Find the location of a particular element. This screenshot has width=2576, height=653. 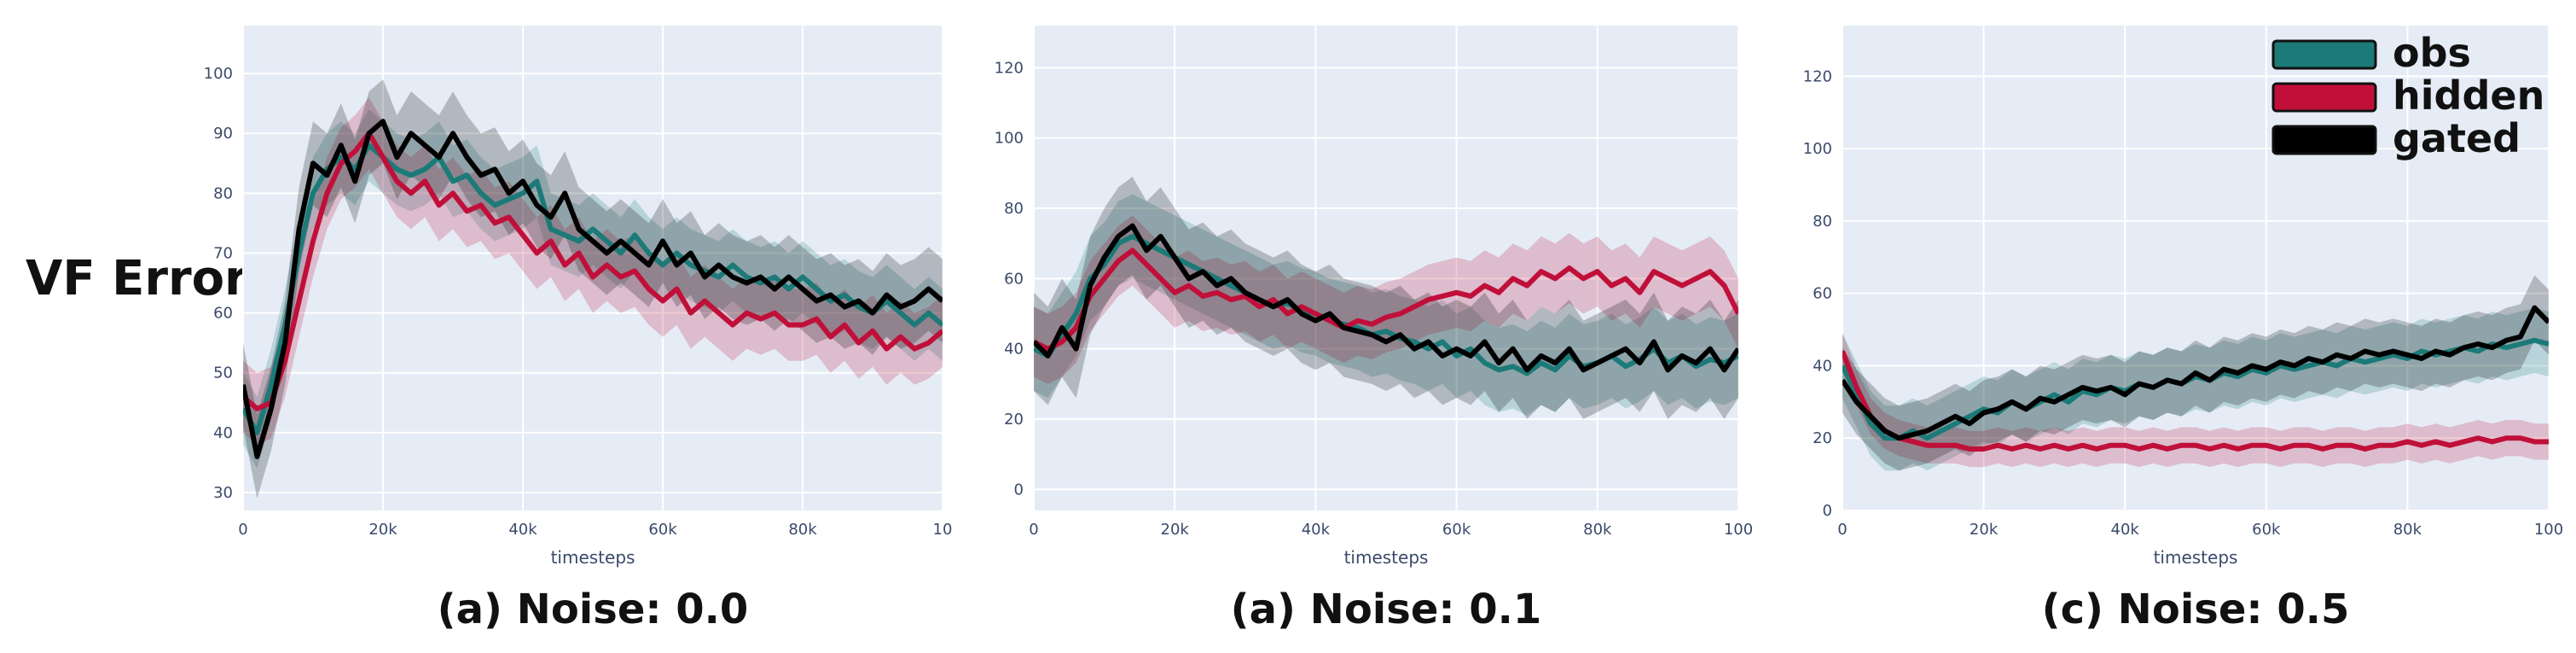

y-tick-label: 50 is located at coordinates (223, 373).